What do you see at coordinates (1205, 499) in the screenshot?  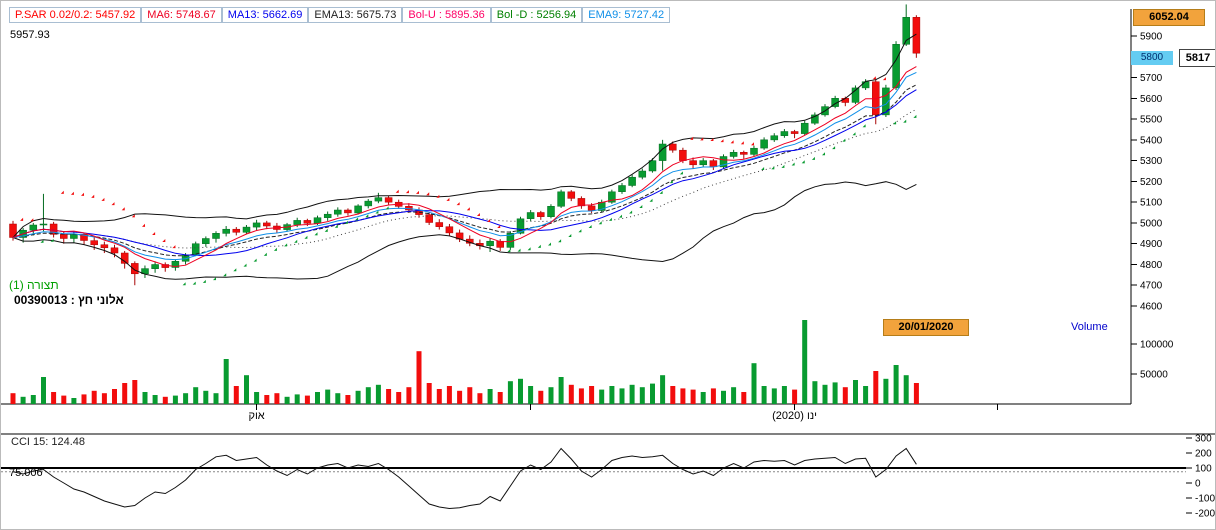 I see `svg-text: -100` at bounding box center [1205, 499].